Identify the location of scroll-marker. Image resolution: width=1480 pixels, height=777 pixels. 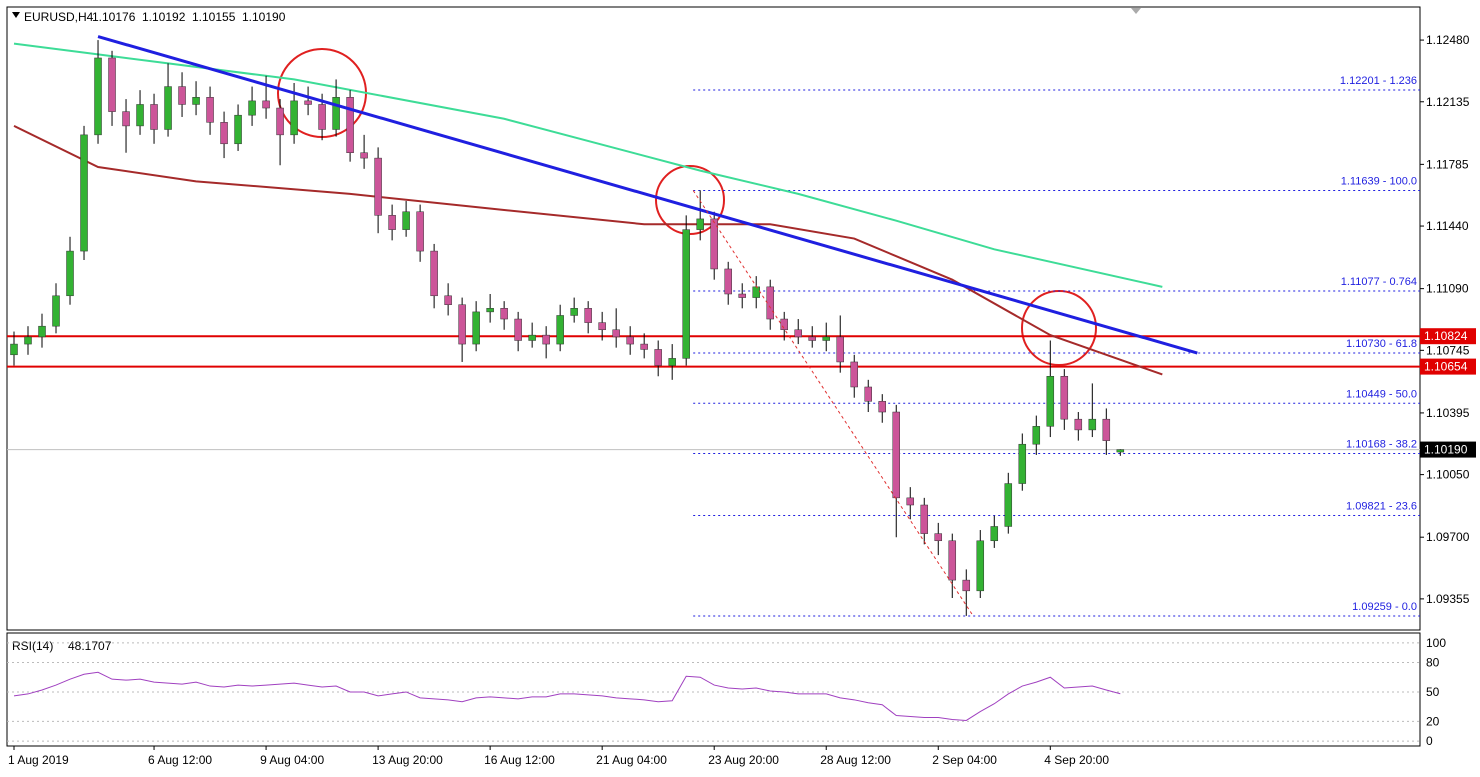
(1136, 11).